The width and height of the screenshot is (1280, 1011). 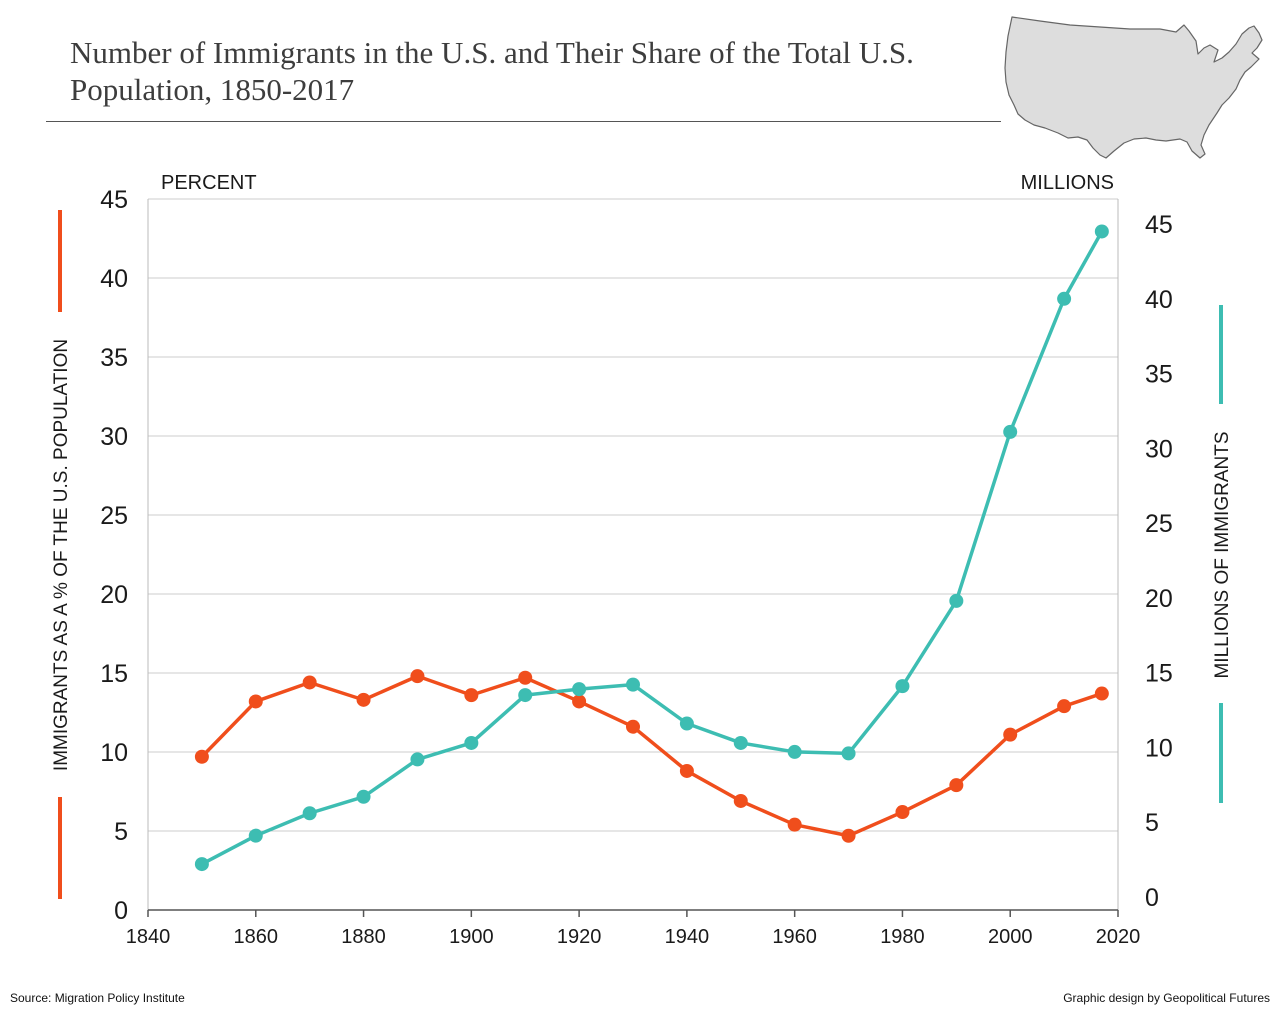 I want to click on left-tick-label: 35, so click(x=114, y=358).